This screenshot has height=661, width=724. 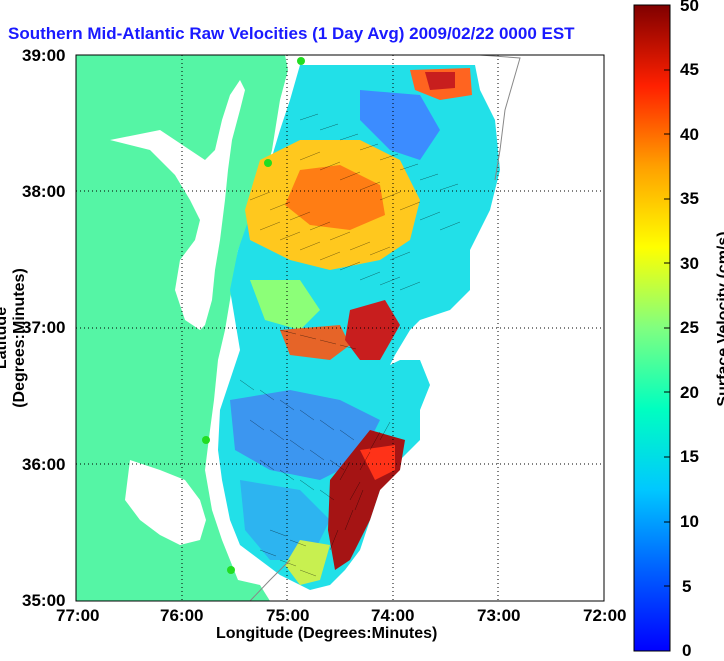 What do you see at coordinates (605, 615) in the screenshot?
I see `x-tick-label: 72:00` at bounding box center [605, 615].